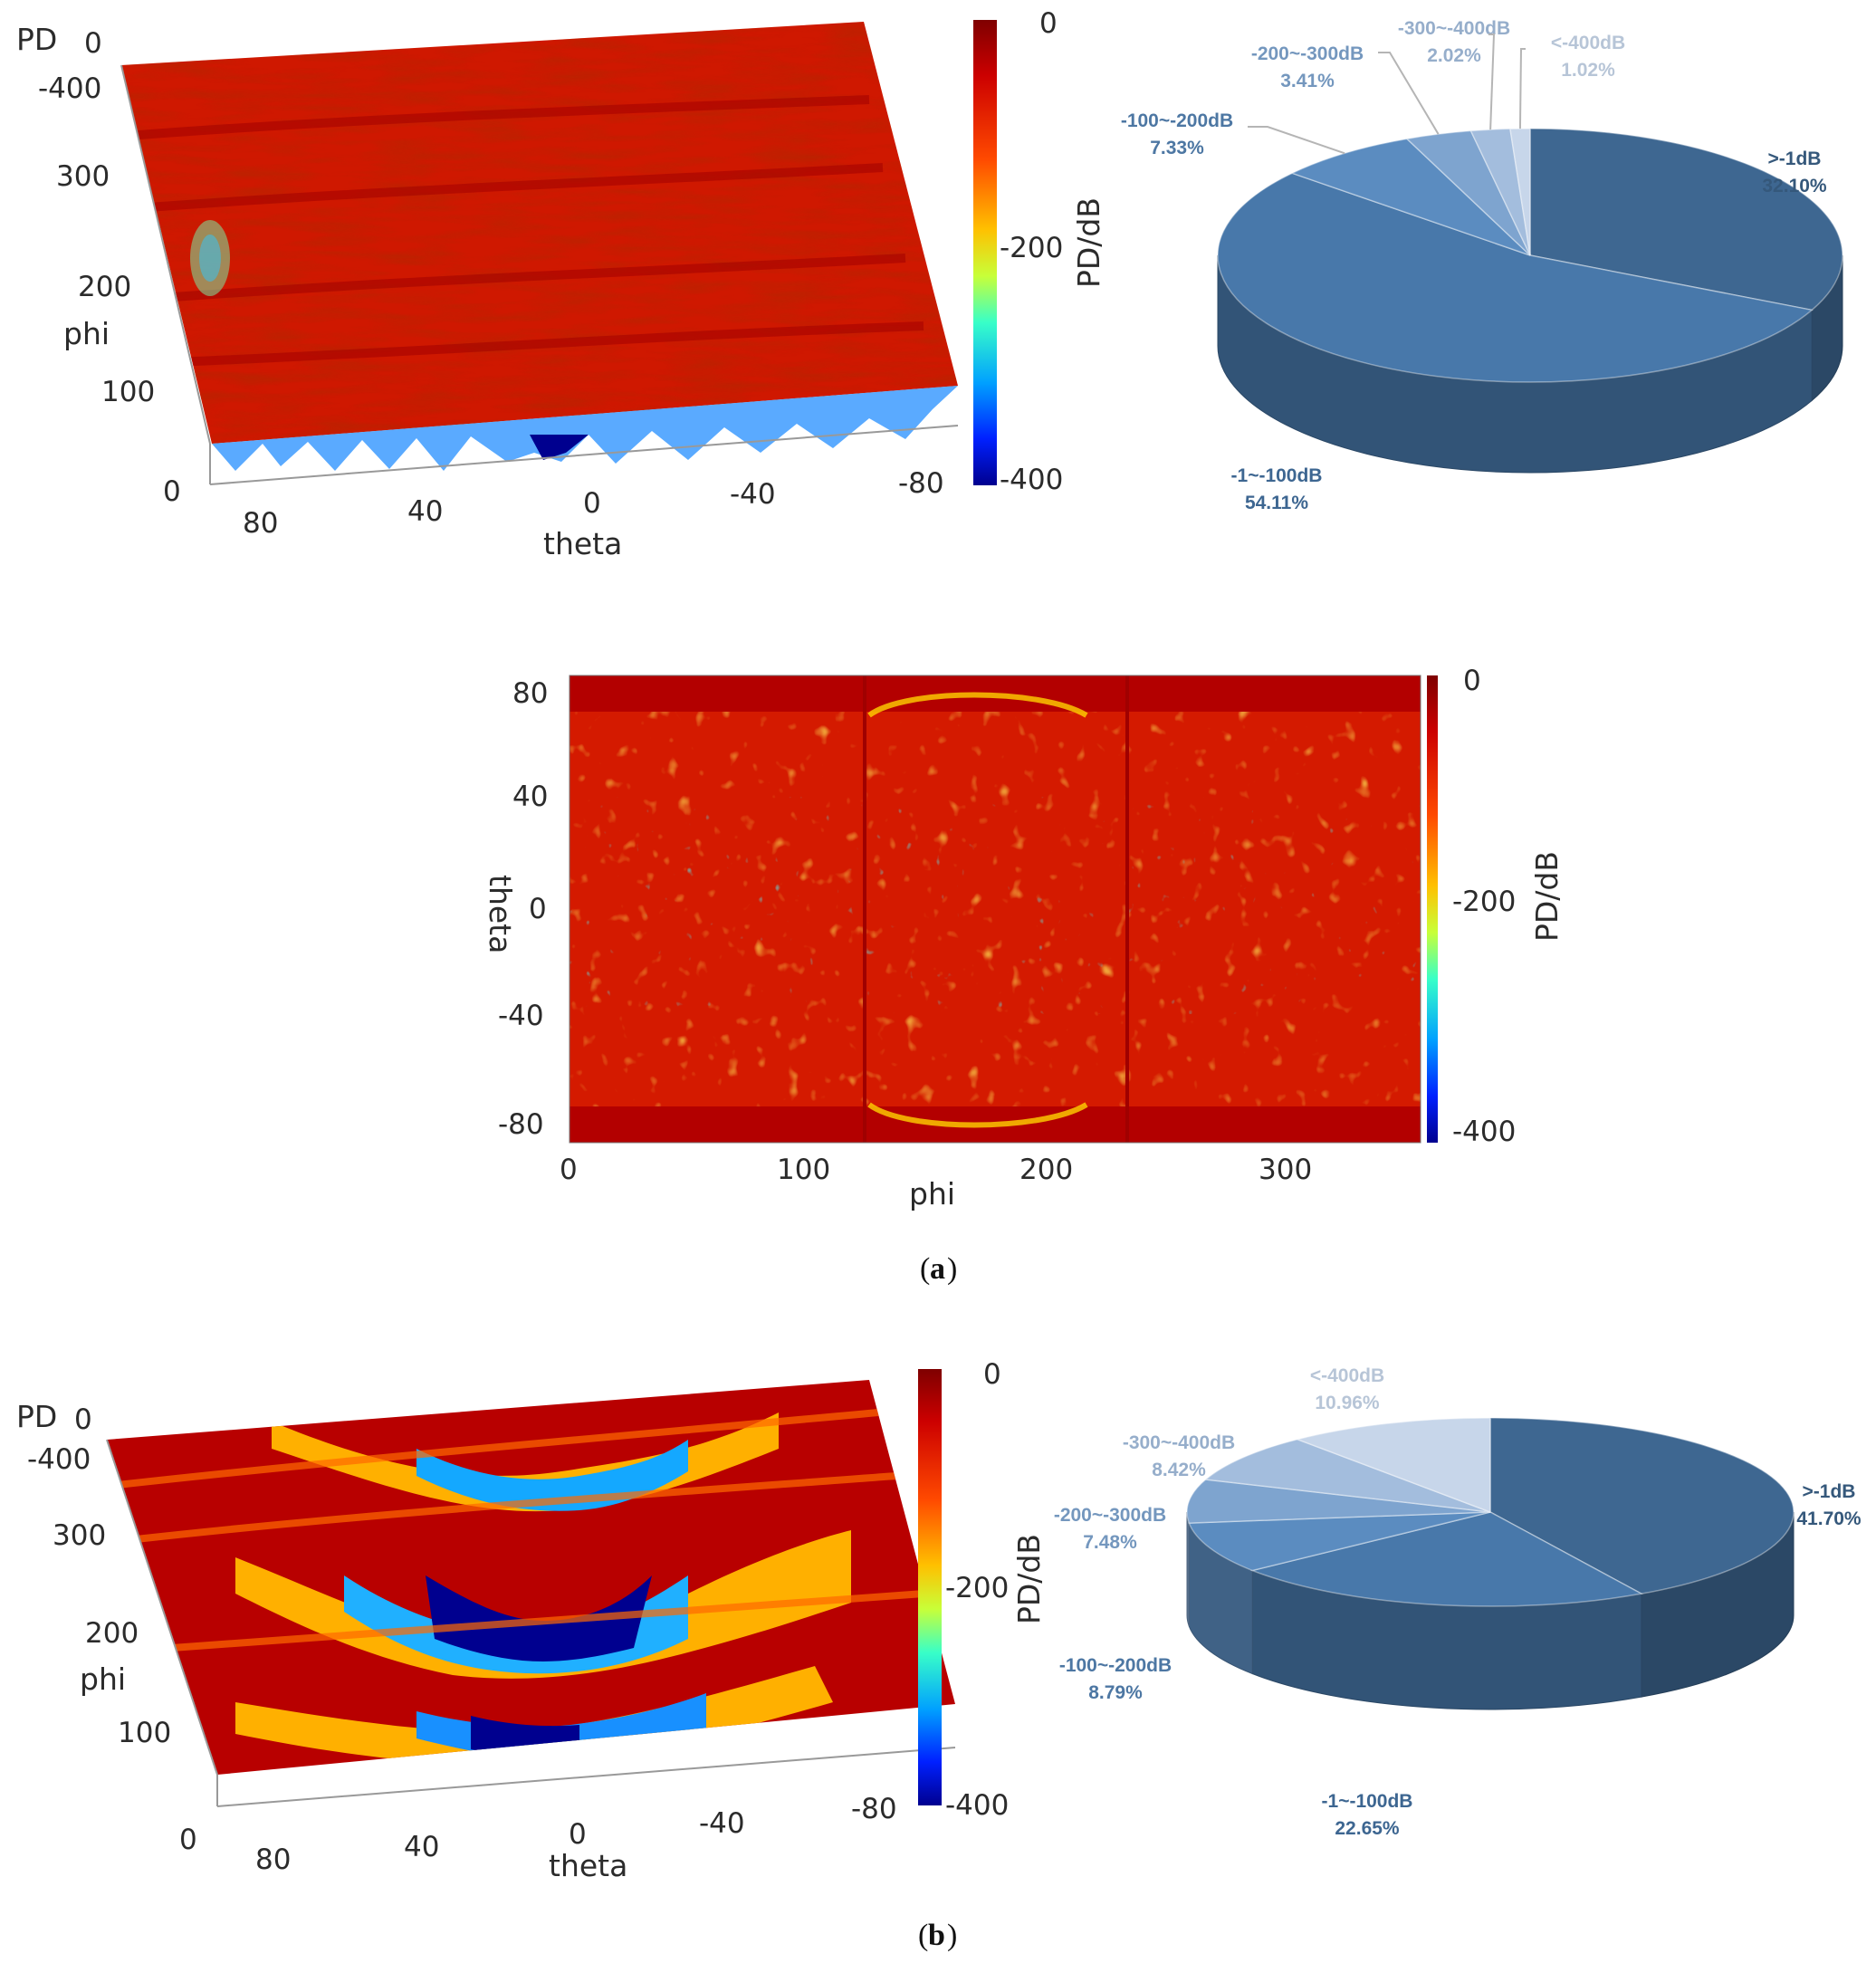 This screenshot has height=1963, width=1876. I want to click on caption-a-close: ), so click(952, 1269).